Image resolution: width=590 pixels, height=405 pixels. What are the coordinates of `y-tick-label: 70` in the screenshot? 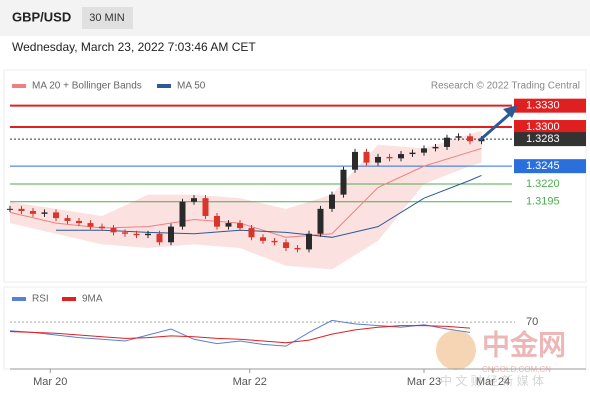 It's located at (532, 322).